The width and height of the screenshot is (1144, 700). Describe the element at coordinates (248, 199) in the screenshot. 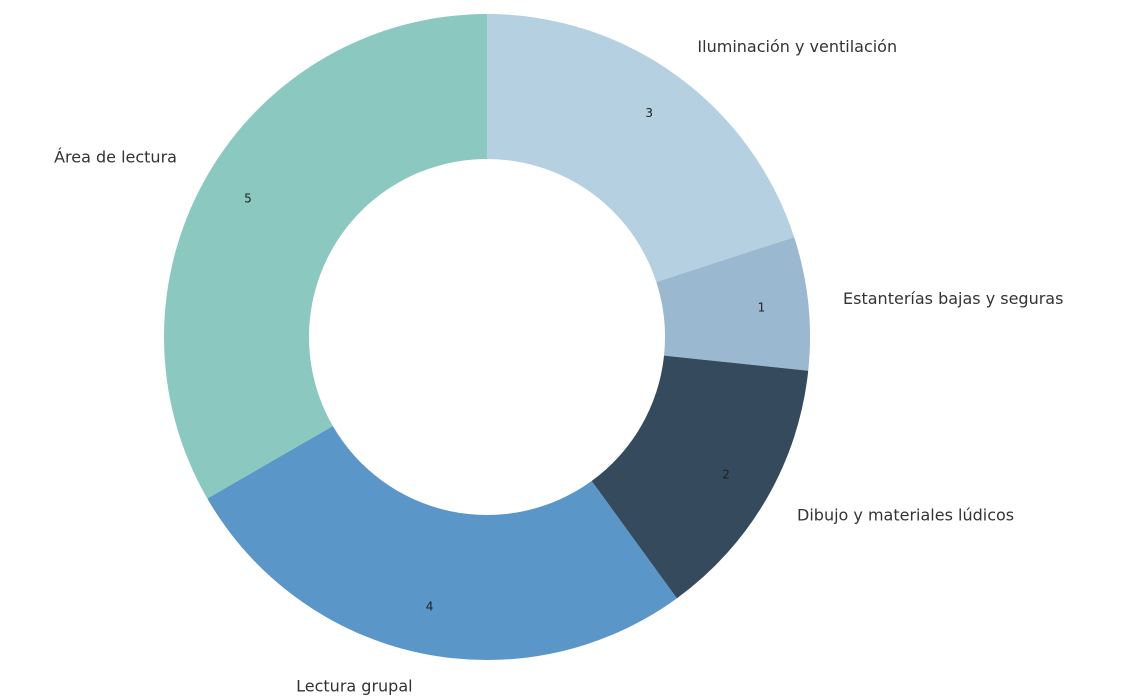

I see `value-label: 5` at that location.